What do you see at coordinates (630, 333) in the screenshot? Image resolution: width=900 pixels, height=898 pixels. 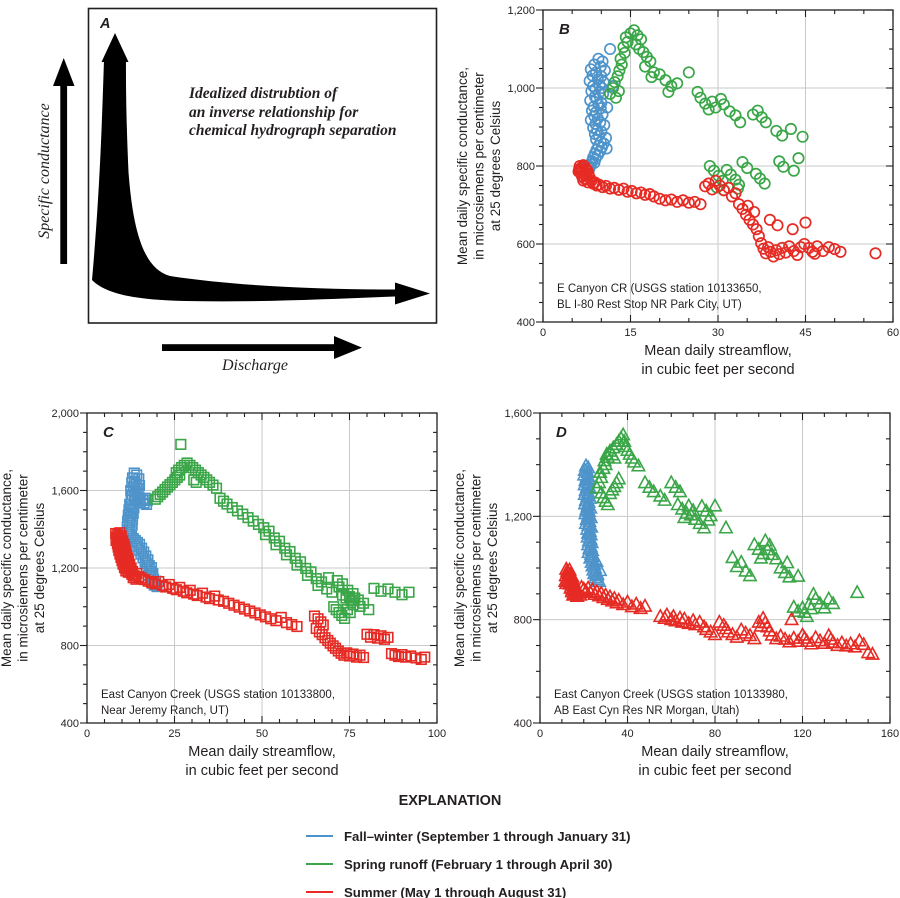 I see `x-tick-label: 15` at bounding box center [630, 333].